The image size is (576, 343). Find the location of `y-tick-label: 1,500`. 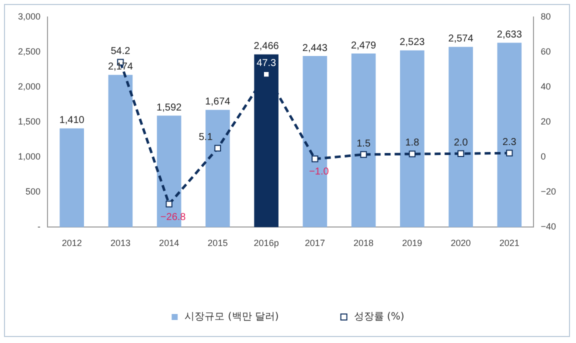

y-tick-label: 1,500 is located at coordinates (29, 121).